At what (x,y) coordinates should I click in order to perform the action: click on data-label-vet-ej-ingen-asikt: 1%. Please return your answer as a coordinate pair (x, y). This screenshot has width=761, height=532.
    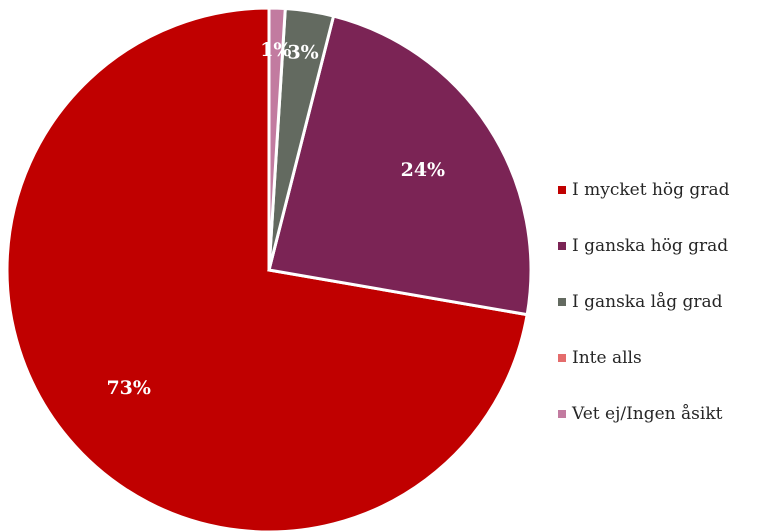
    Looking at the image, I should click on (275, 50).